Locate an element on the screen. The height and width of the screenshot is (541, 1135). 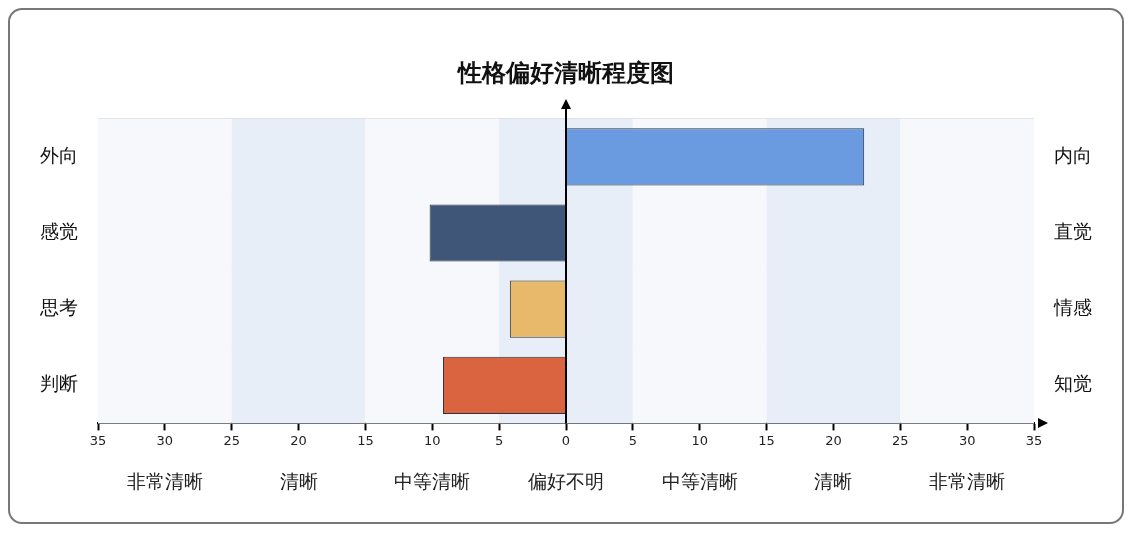
y2-tick-label: 知觉 is located at coordinates (1073, 383).